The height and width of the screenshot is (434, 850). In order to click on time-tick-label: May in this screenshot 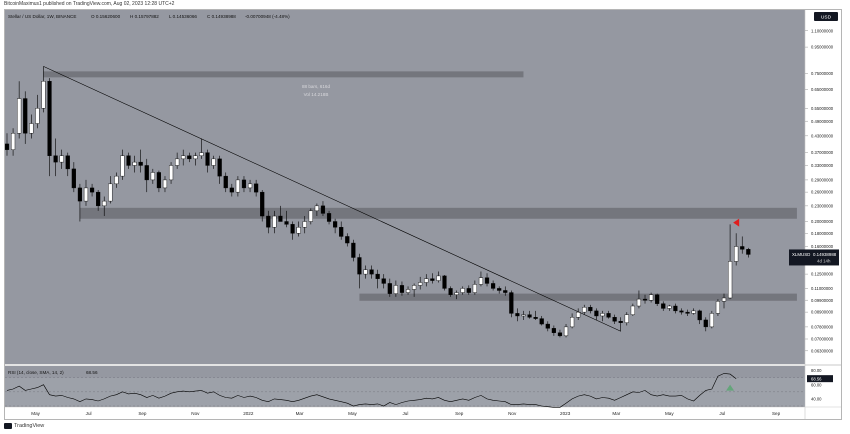, I will do `click(352, 413)`.